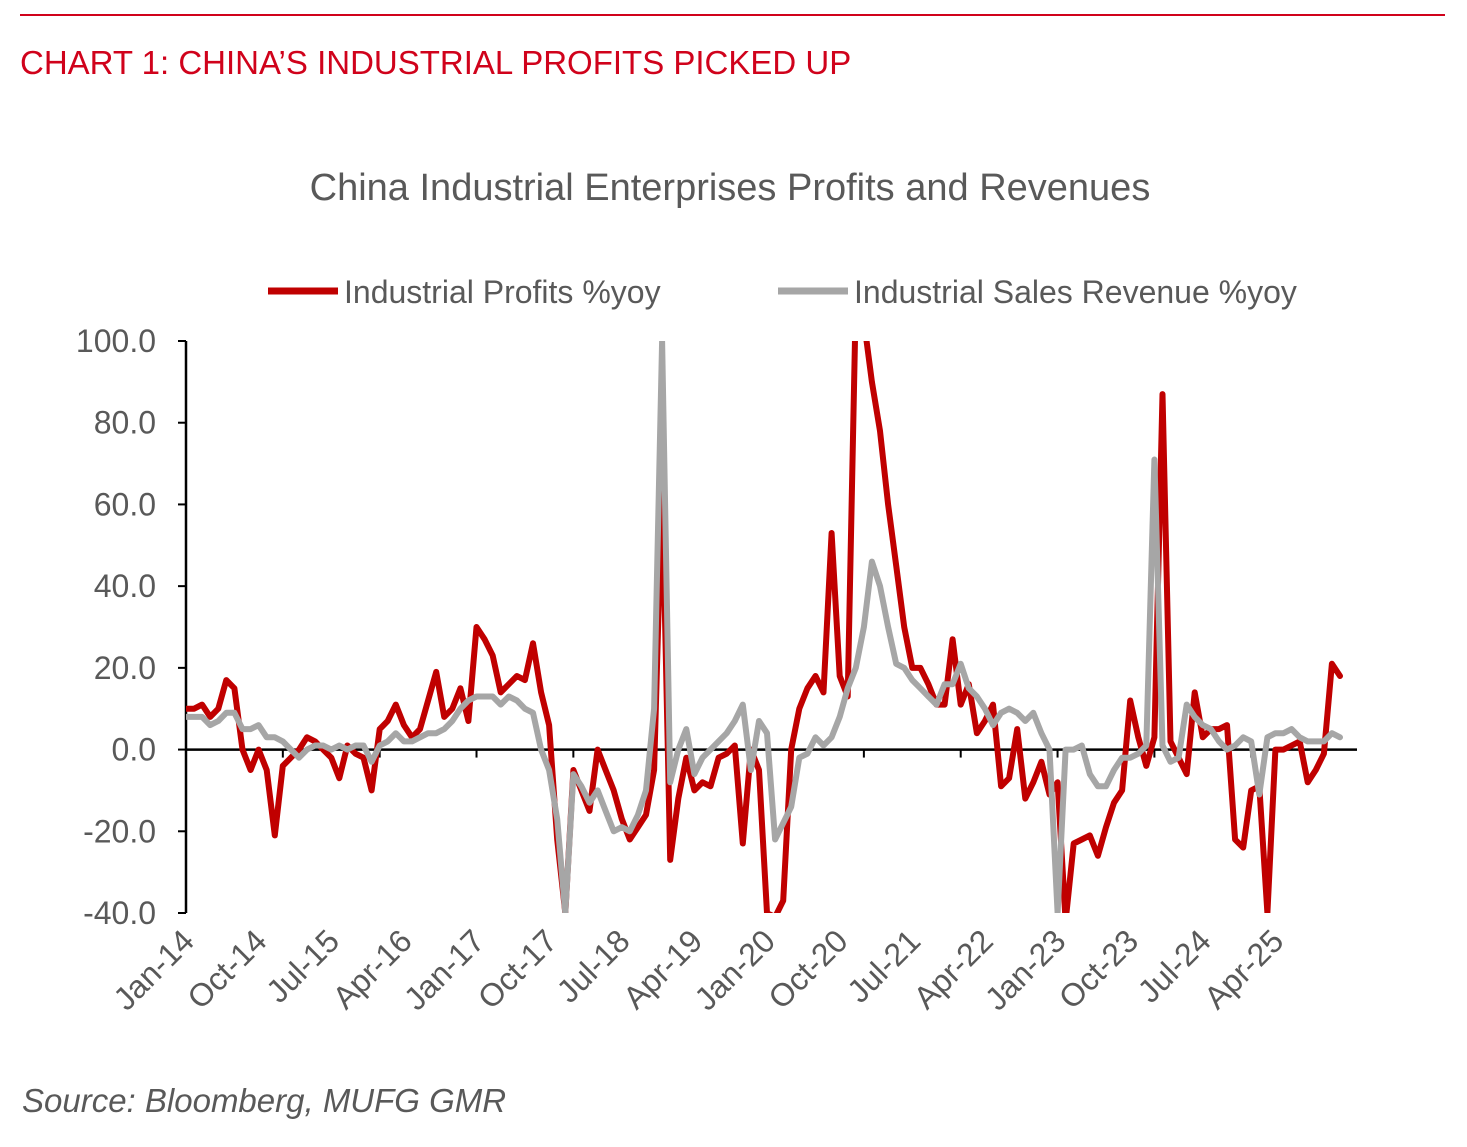 The image size is (1467, 1147). What do you see at coordinates (119, 913) in the screenshot?
I see `y-tick-label: -40.0` at bounding box center [119, 913].